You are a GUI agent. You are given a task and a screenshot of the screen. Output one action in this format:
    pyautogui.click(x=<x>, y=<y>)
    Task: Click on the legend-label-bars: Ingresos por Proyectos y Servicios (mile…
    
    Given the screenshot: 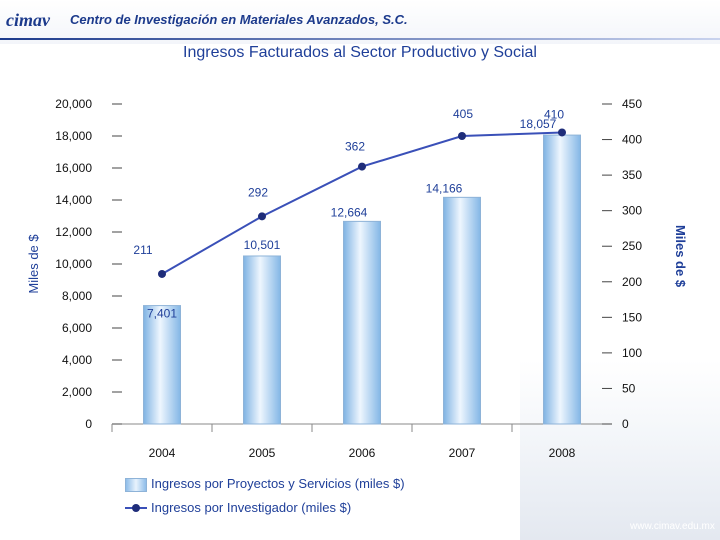 What is the action you would take?
    pyautogui.click(x=278, y=483)
    